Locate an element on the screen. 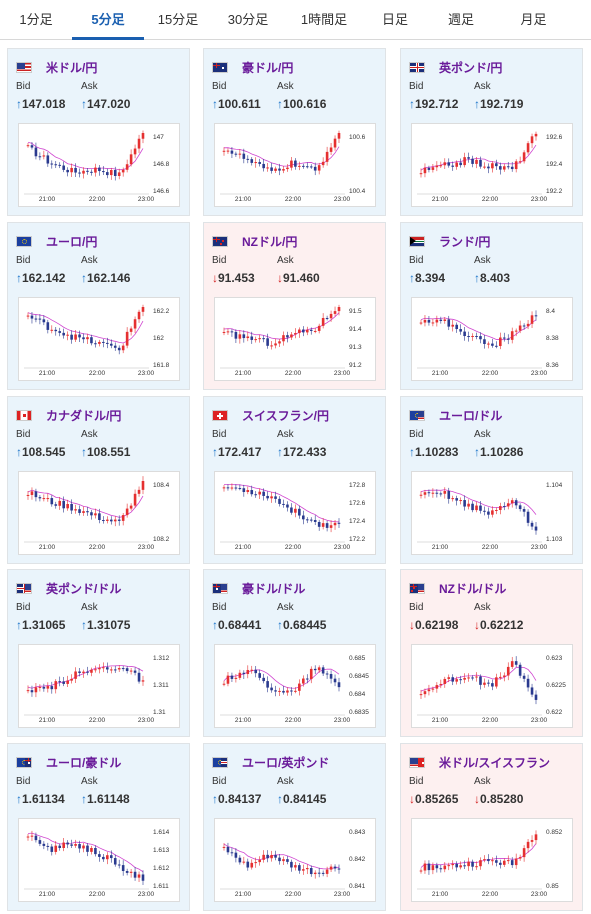  candlestick-chart: 192.6 192.4 192.2 21:00 22:00 23:00 is located at coordinates (492, 165).